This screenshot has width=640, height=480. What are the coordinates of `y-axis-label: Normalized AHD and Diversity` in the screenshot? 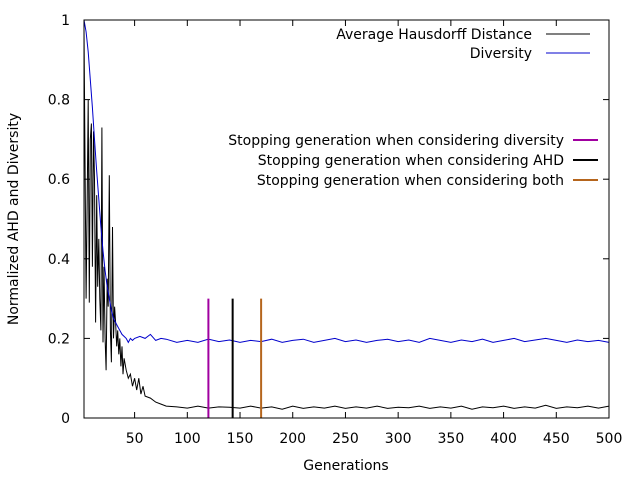 It's located at (14, 219).